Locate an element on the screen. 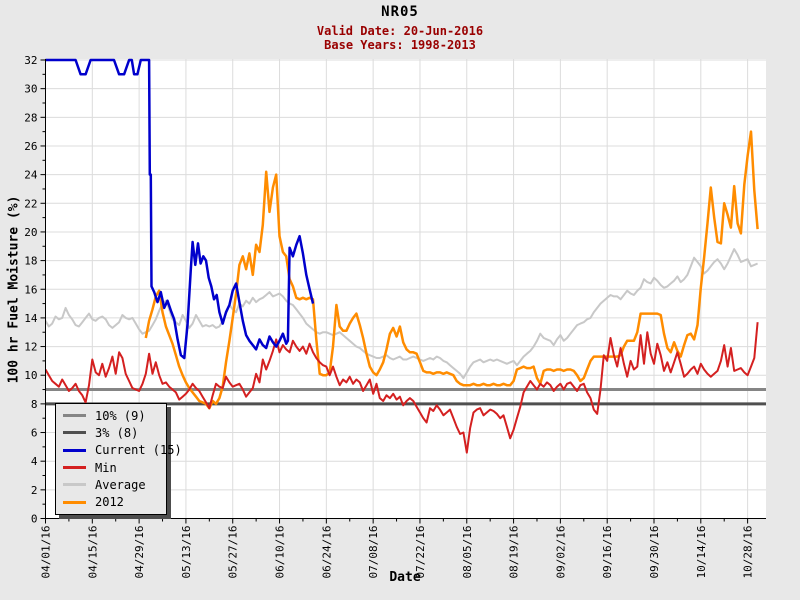  legend-item-current: Current (15) is located at coordinates (122, 450).